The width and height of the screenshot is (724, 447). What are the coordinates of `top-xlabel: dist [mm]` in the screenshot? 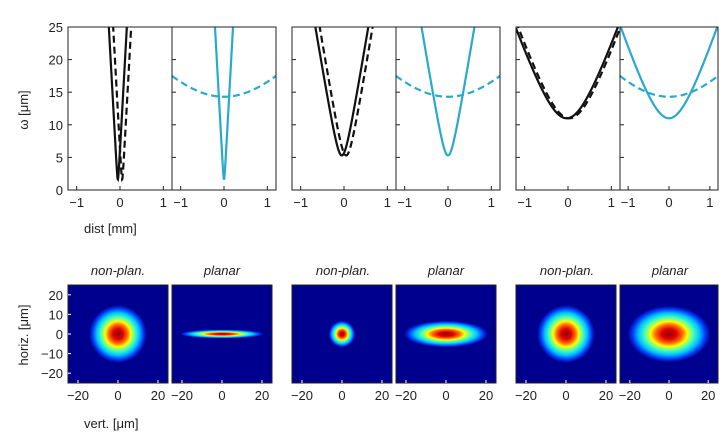 It's located at (110, 228).